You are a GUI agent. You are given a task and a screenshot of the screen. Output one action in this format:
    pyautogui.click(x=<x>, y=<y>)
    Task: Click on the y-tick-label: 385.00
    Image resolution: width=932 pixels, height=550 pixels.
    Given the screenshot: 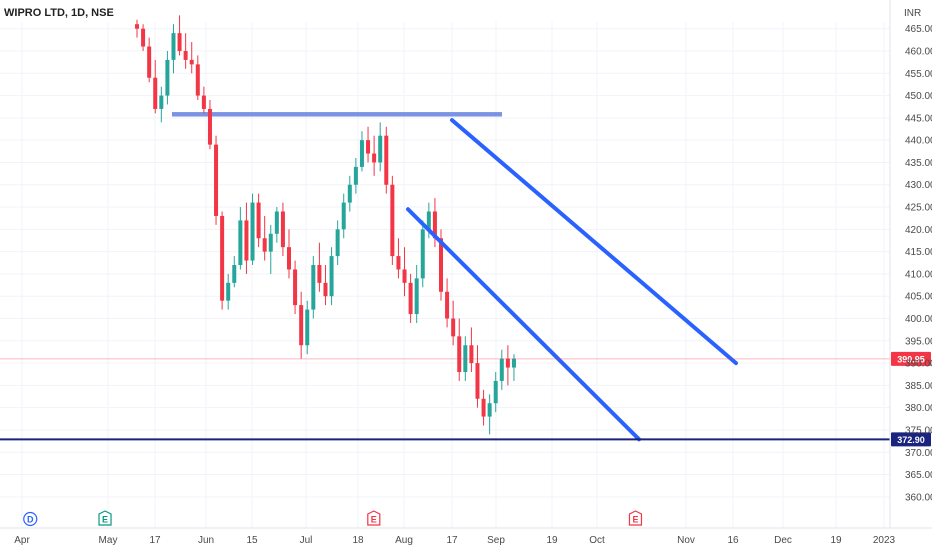 What is the action you would take?
    pyautogui.click(x=918, y=386)
    